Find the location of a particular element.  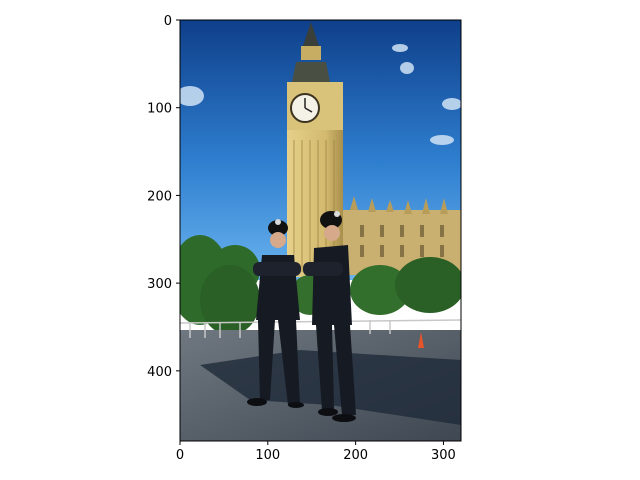

x-tick-label: 100 is located at coordinates (267, 455).